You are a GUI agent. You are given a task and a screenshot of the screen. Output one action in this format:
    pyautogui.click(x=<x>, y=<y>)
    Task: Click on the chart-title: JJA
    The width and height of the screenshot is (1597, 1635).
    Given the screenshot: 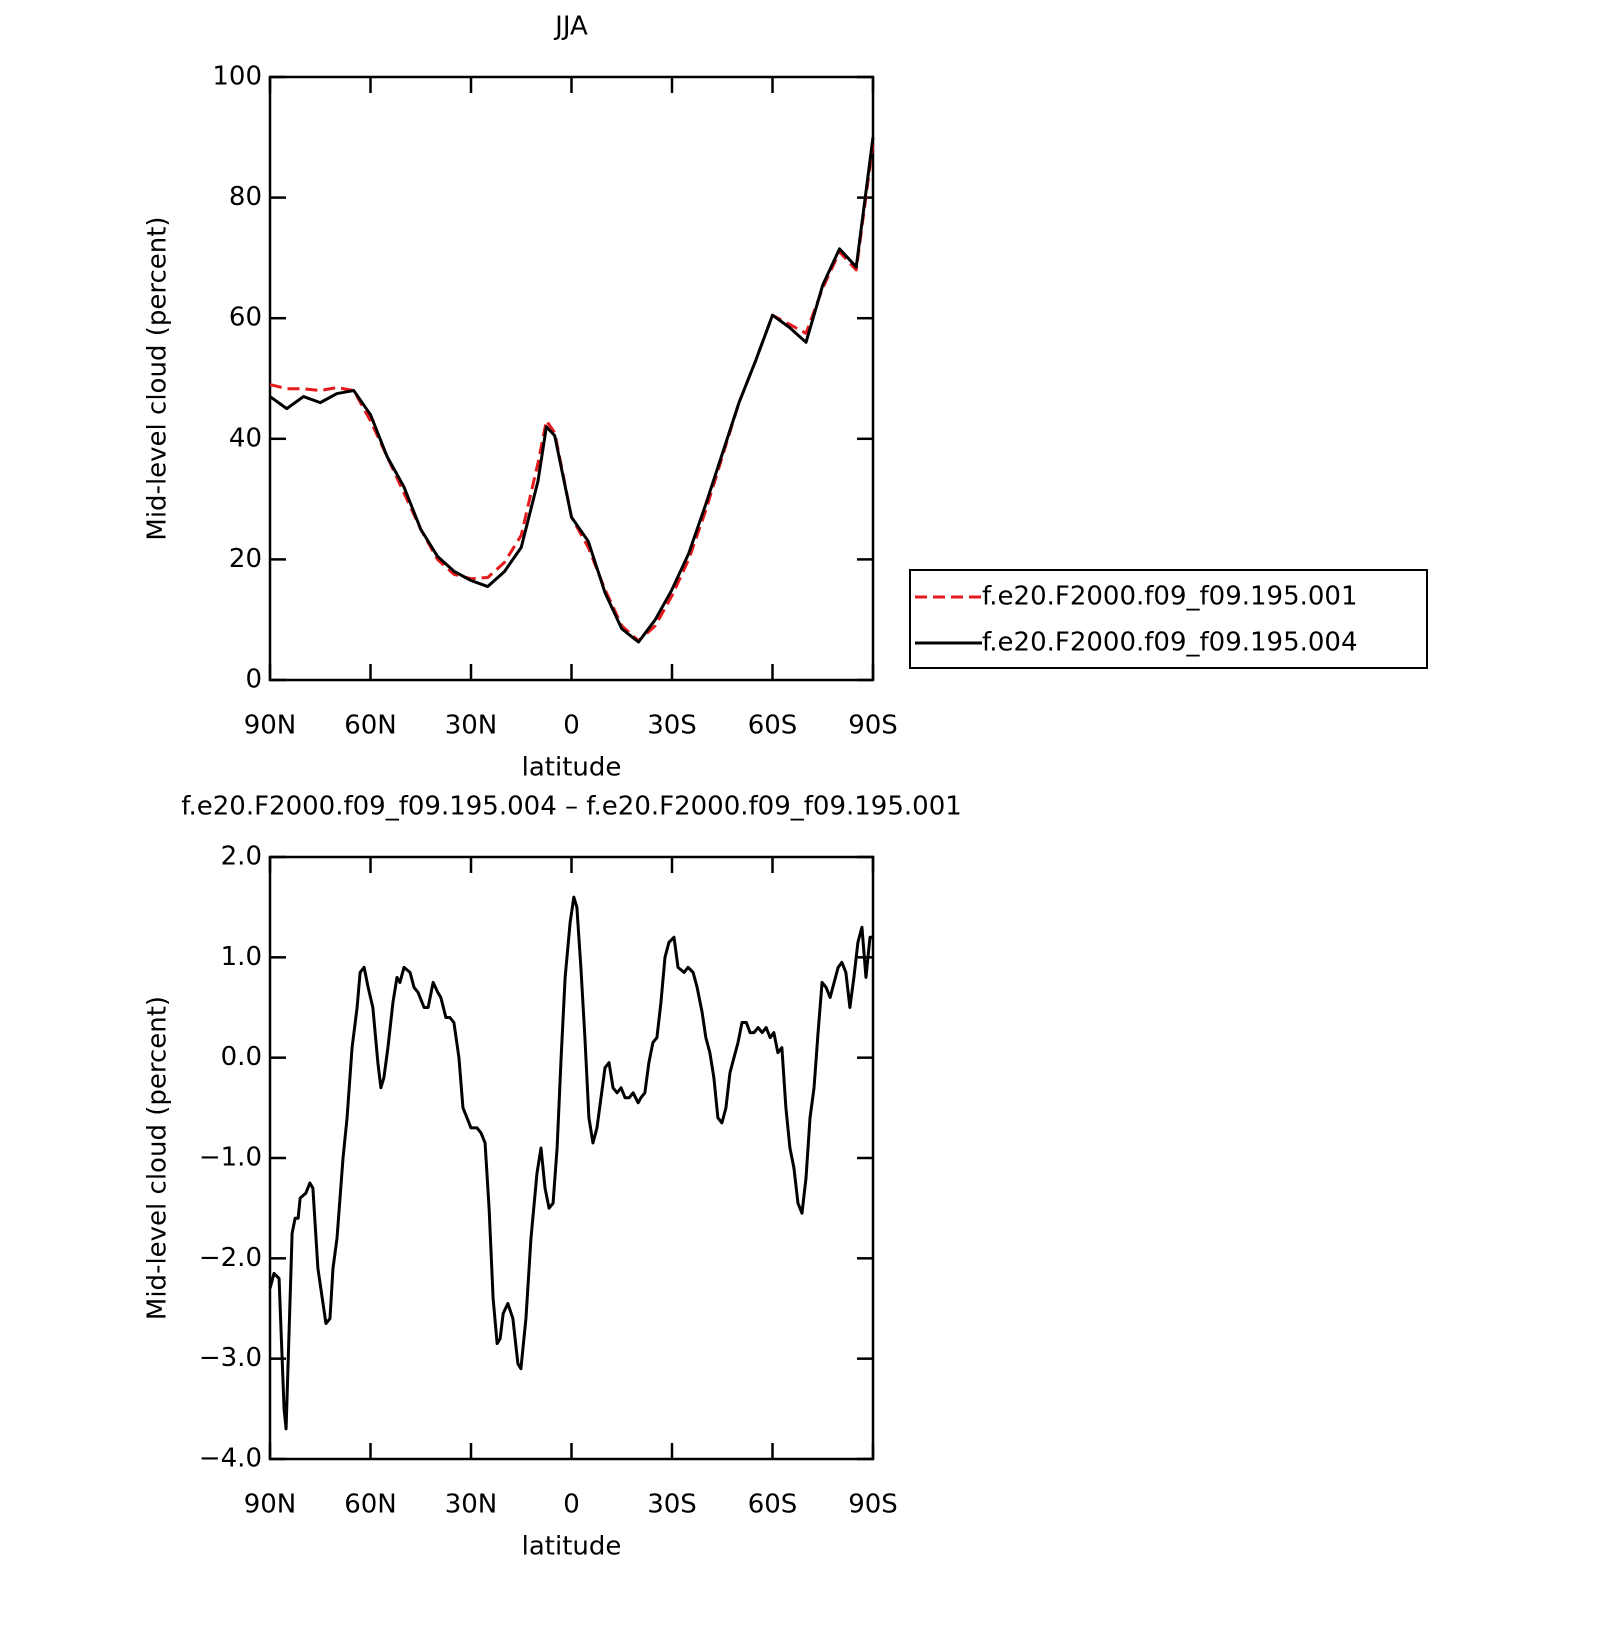 What is the action you would take?
    pyautogui.click(x=570, y=27)
    